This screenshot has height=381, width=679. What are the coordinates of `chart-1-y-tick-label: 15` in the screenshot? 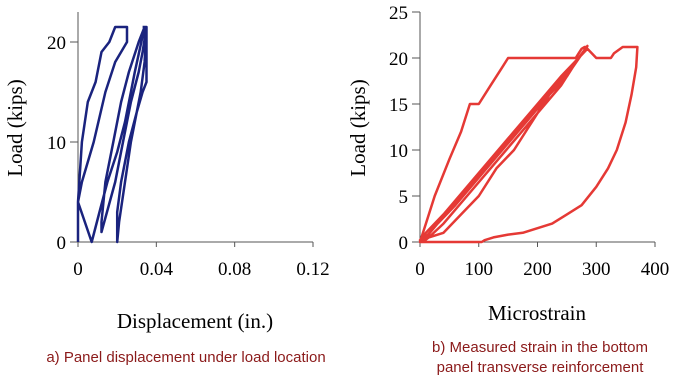 It's located at (398, 105).